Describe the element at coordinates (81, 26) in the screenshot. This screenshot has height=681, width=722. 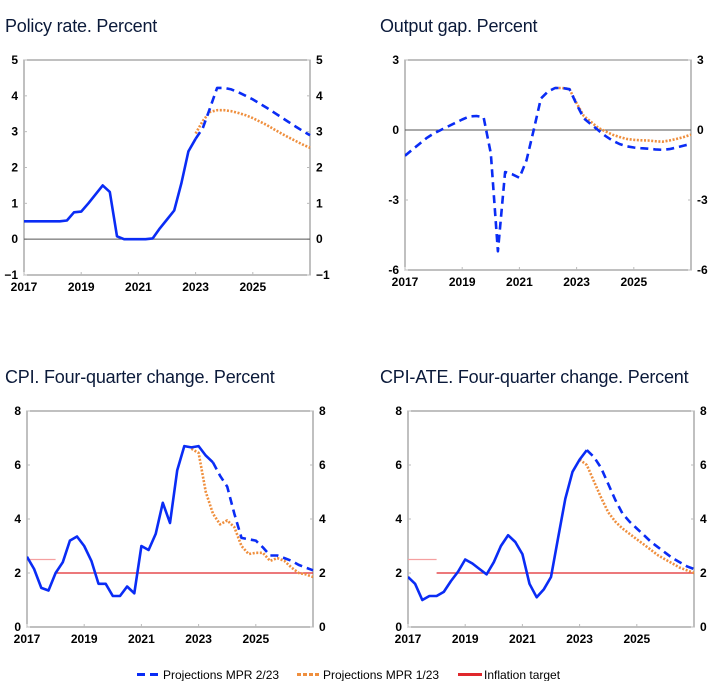
I see `panel-title-policy-rate: Policy rate. Percent` at that location.